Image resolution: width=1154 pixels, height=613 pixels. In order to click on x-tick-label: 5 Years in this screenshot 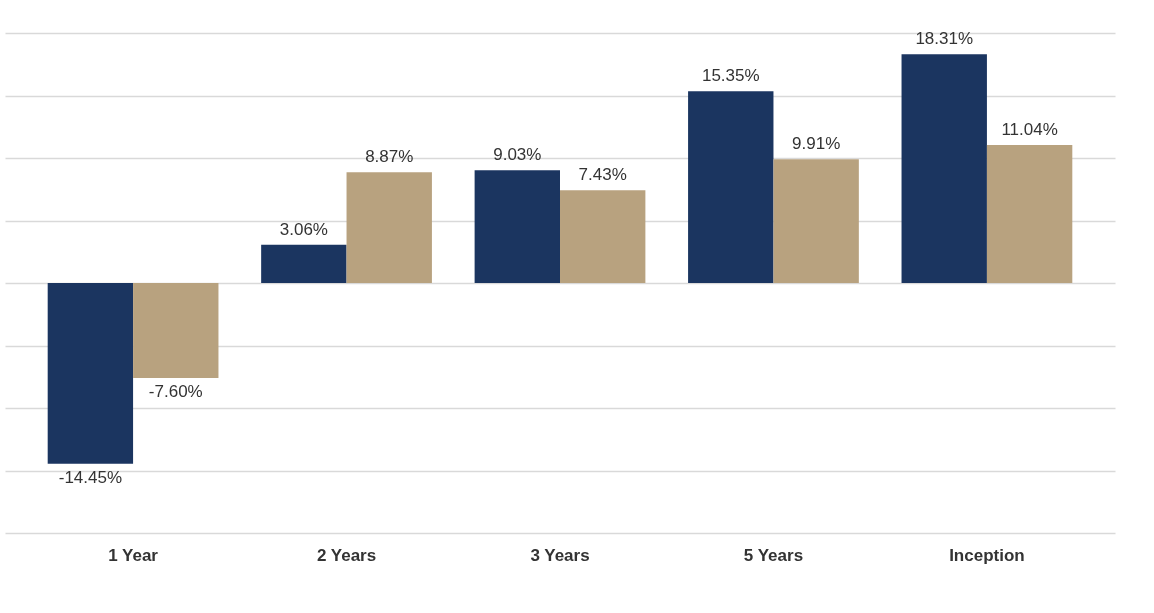, I will do `click(773, 555)`.